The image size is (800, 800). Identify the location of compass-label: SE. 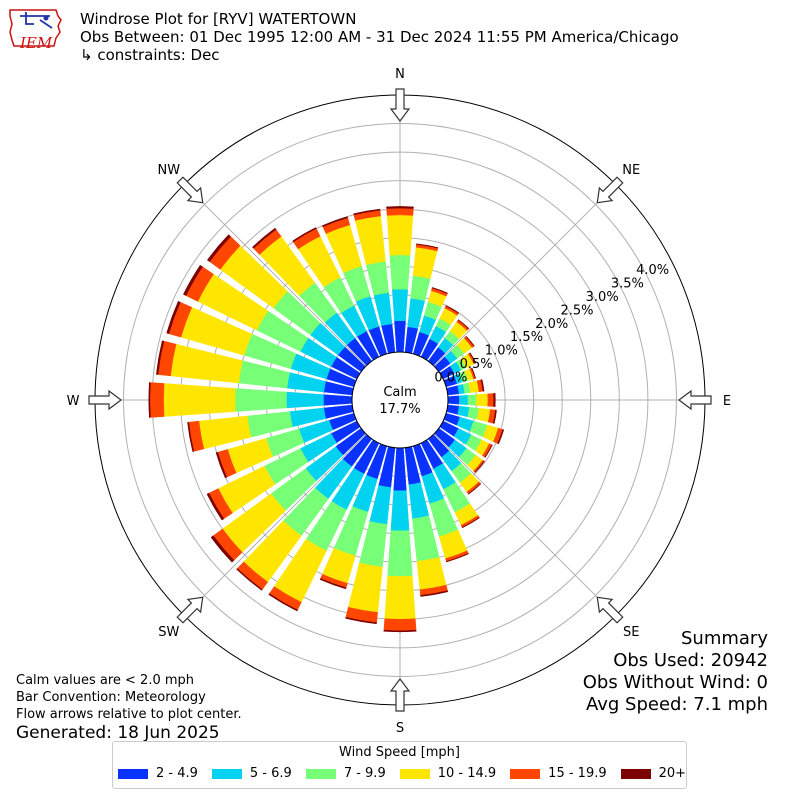
(631, 632).